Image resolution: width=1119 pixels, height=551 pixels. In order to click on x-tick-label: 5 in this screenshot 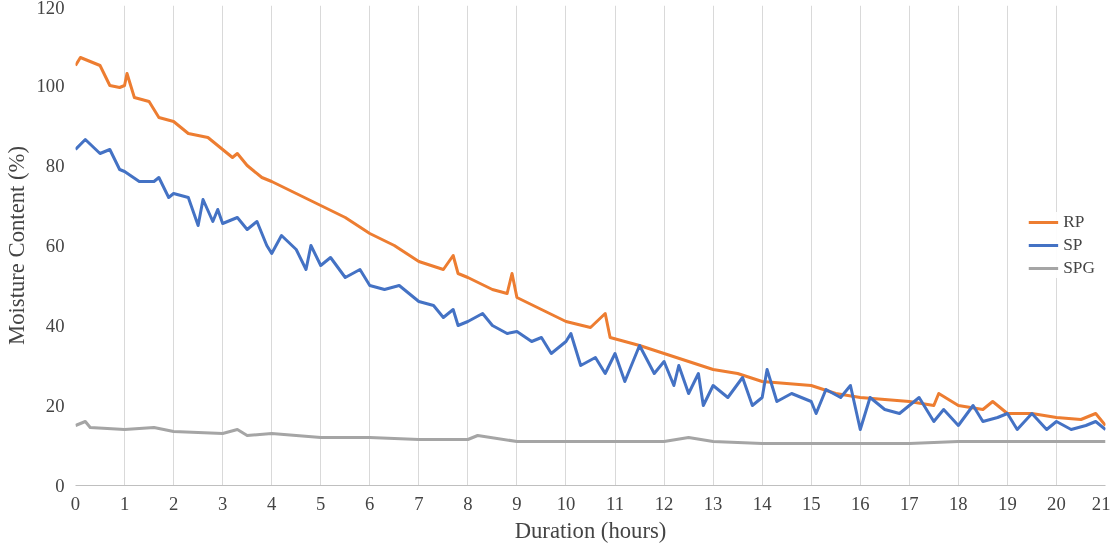, I will do `click(321, 503)`.